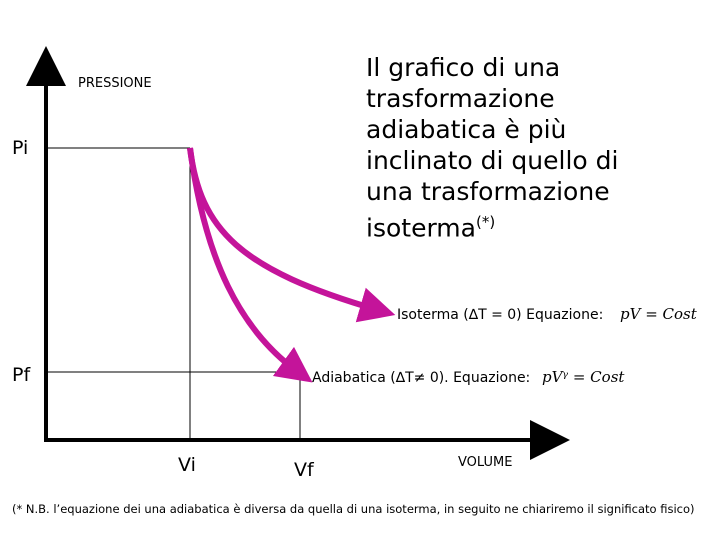 This screenshot has height=540, width=720. I want to click on isotherm-label: Isoterma (∆T = 0) Equazione:, so click(500, 315).